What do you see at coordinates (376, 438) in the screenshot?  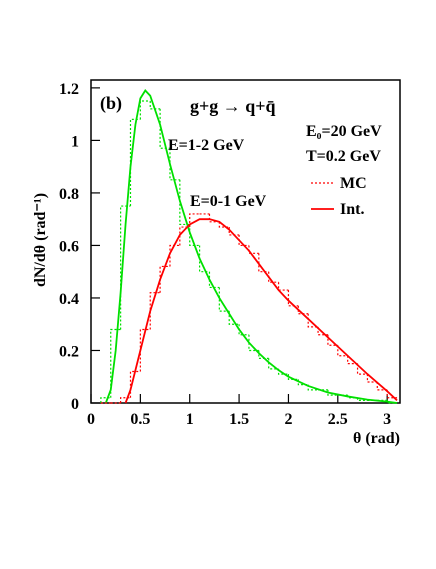 I see `x-axis-label: θ (rad)` at bounding box center [376, 438].